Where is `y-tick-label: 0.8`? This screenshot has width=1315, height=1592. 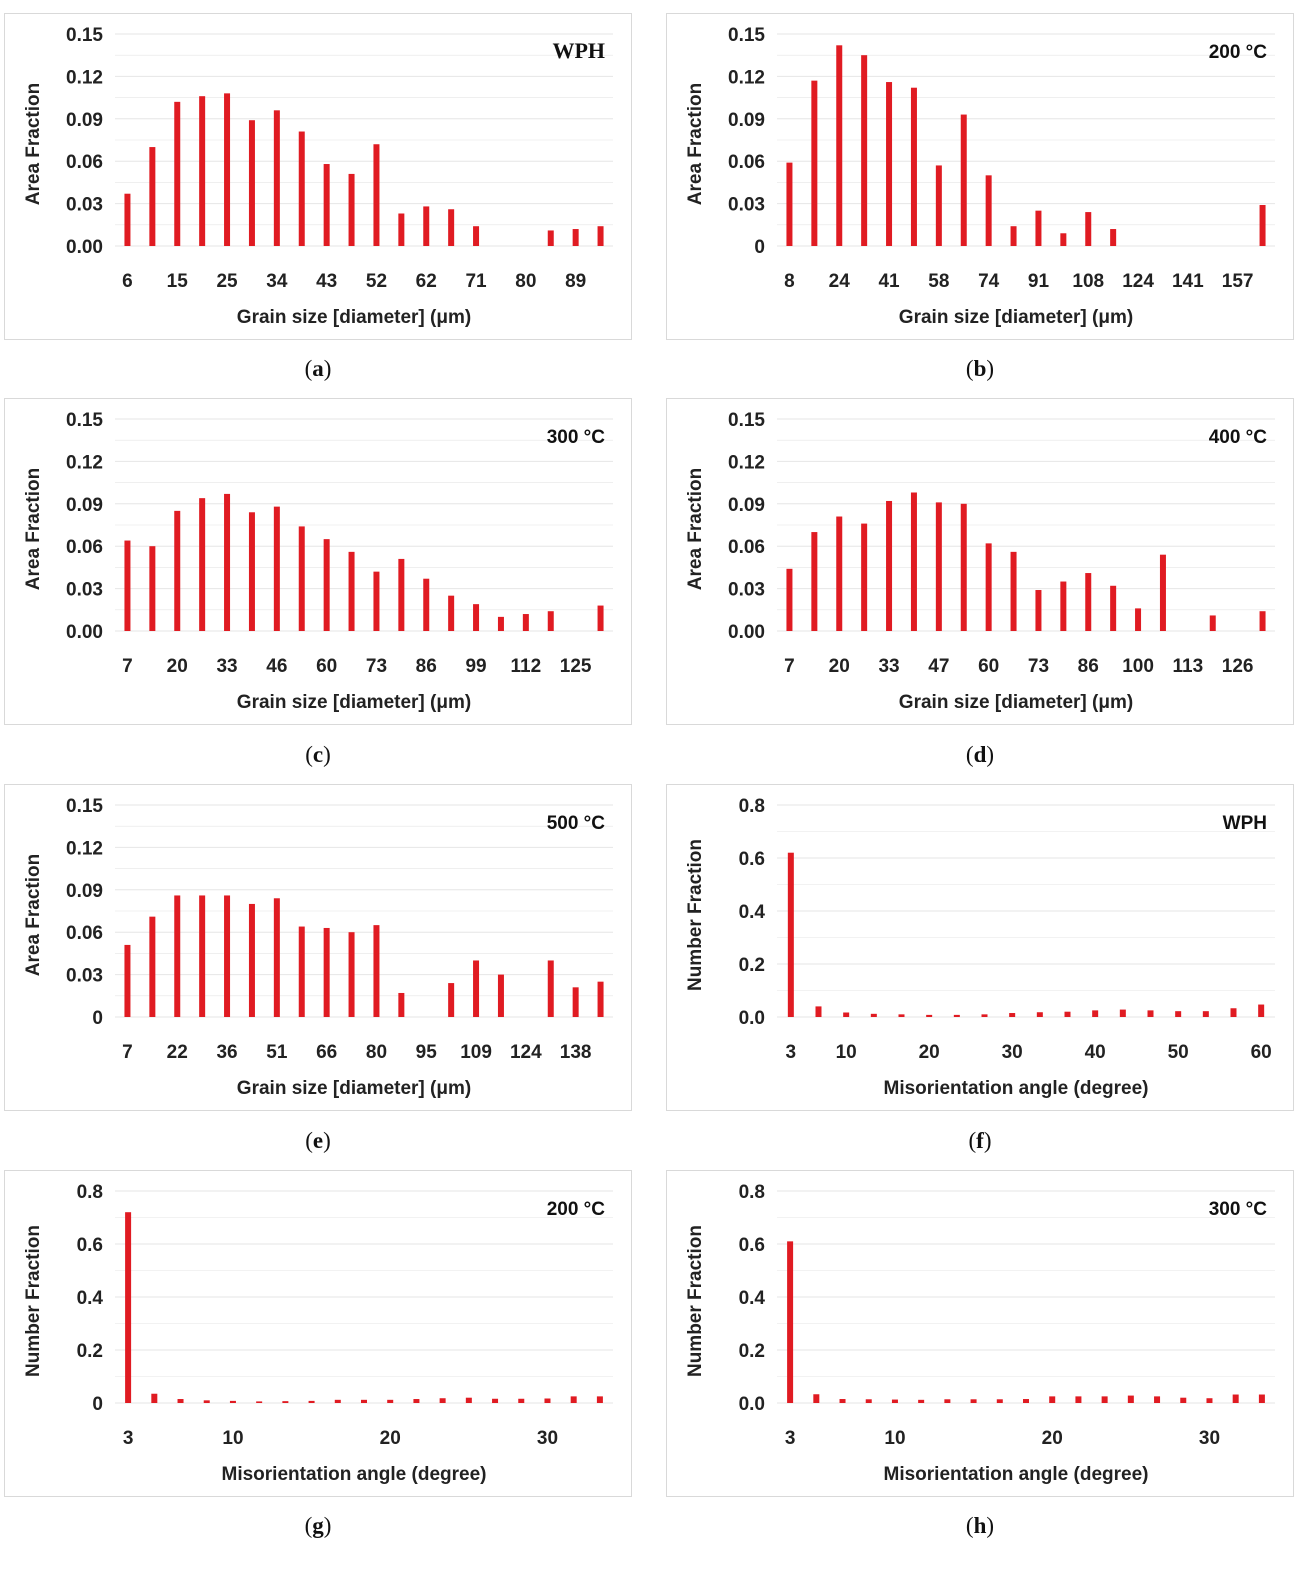 y-tick-label: 0.8 is located at coordinates (752, 806).